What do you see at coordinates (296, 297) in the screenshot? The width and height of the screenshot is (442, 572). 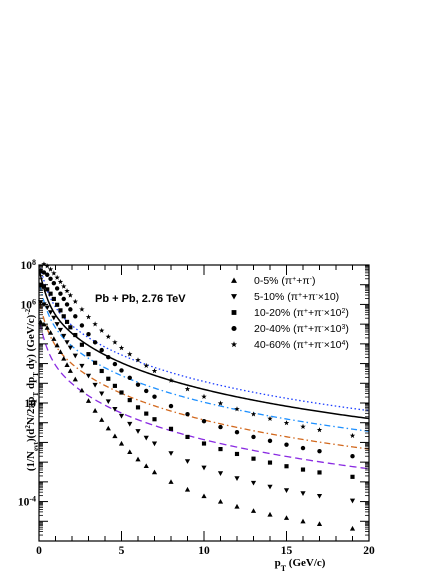 I see `legend-label-1: 5-10% (π++π-×10)` at bounding box center [296, 297].